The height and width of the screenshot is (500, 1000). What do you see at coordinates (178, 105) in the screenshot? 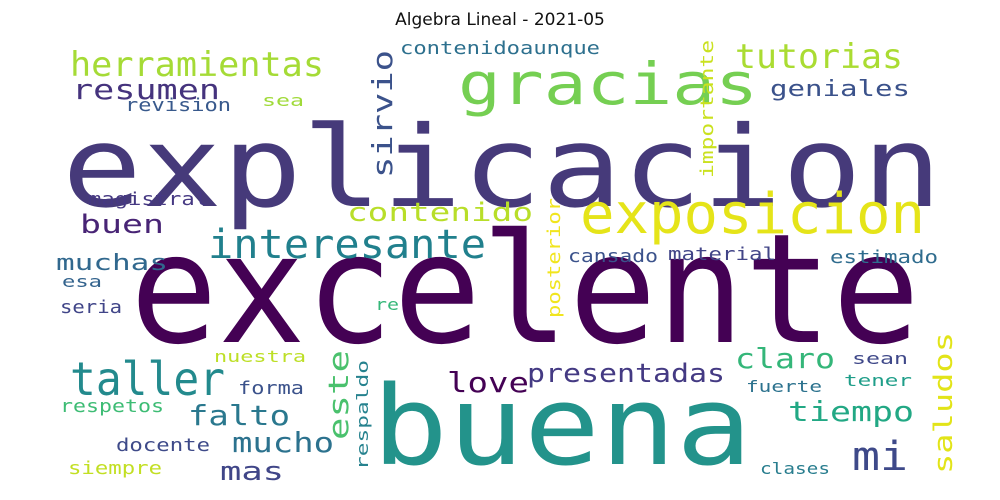
I see `cloud-word-revision: revision` at bounding box center [178, 105].